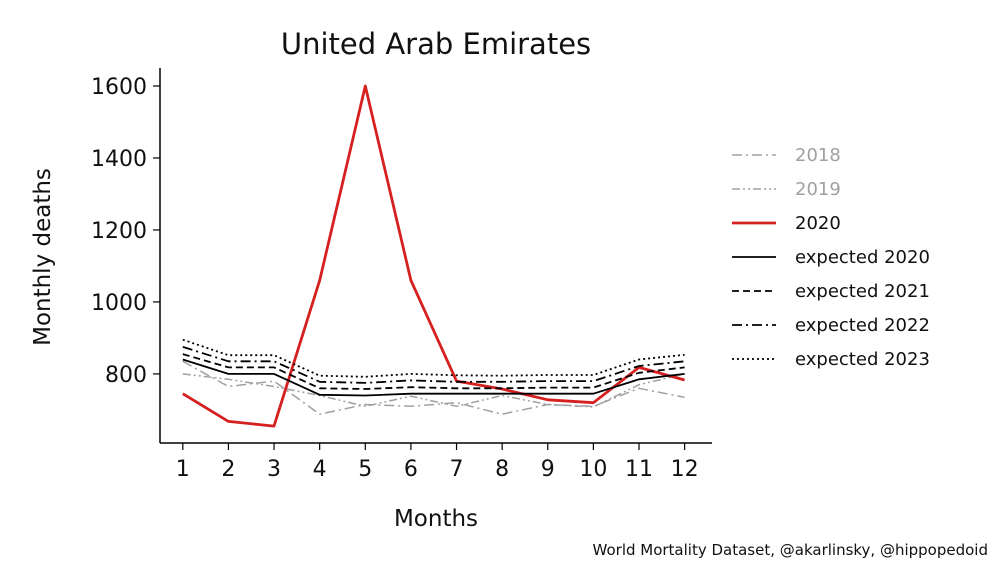 The image size is (1000, 562). Describe the element at coordinates (119, 231) in the screenshot. I see `y-tick-label: 1200` at that location.